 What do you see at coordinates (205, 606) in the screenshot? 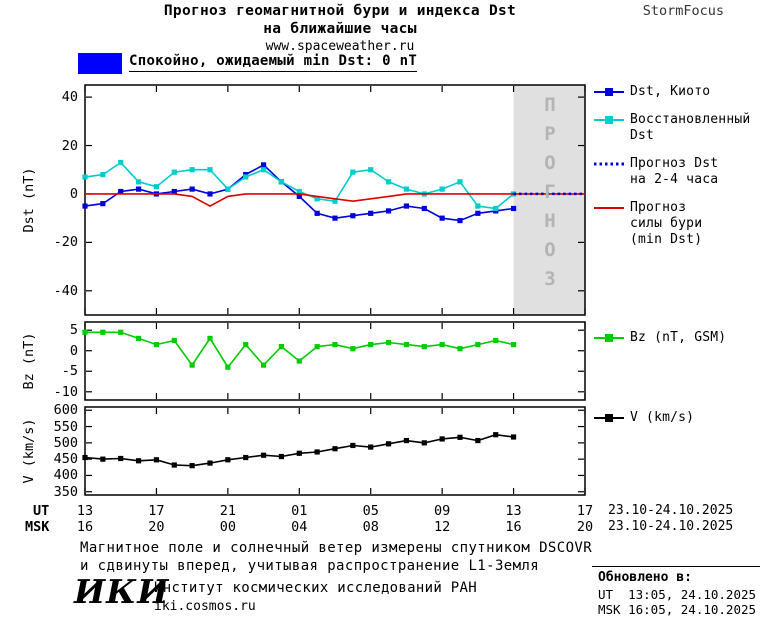
I see `iki-url: iki.cosmos.ru` at bounding box center [205, 606].